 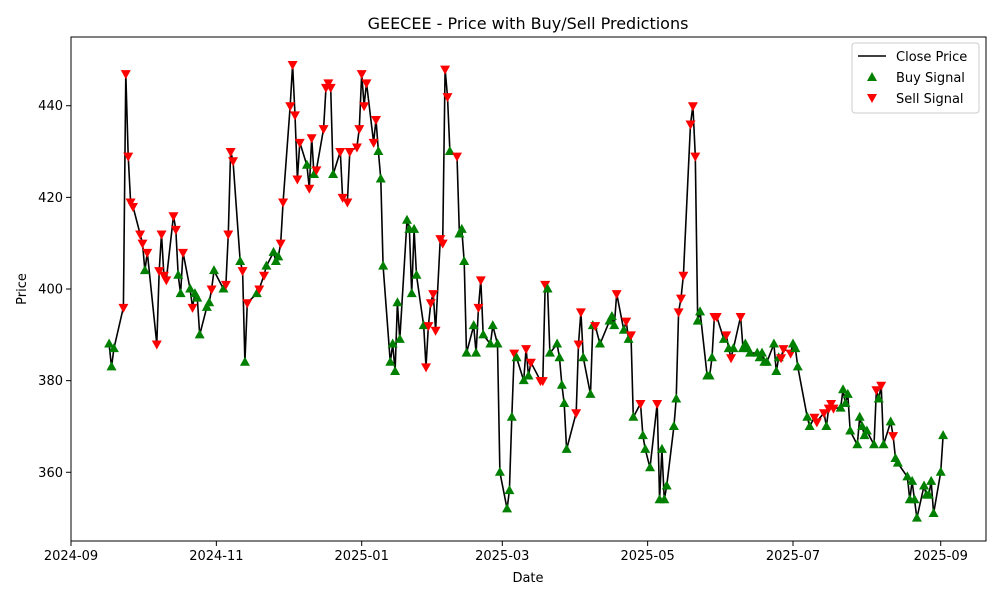 I want to click on y-tick-label: 360, so click(x=50, y=473).